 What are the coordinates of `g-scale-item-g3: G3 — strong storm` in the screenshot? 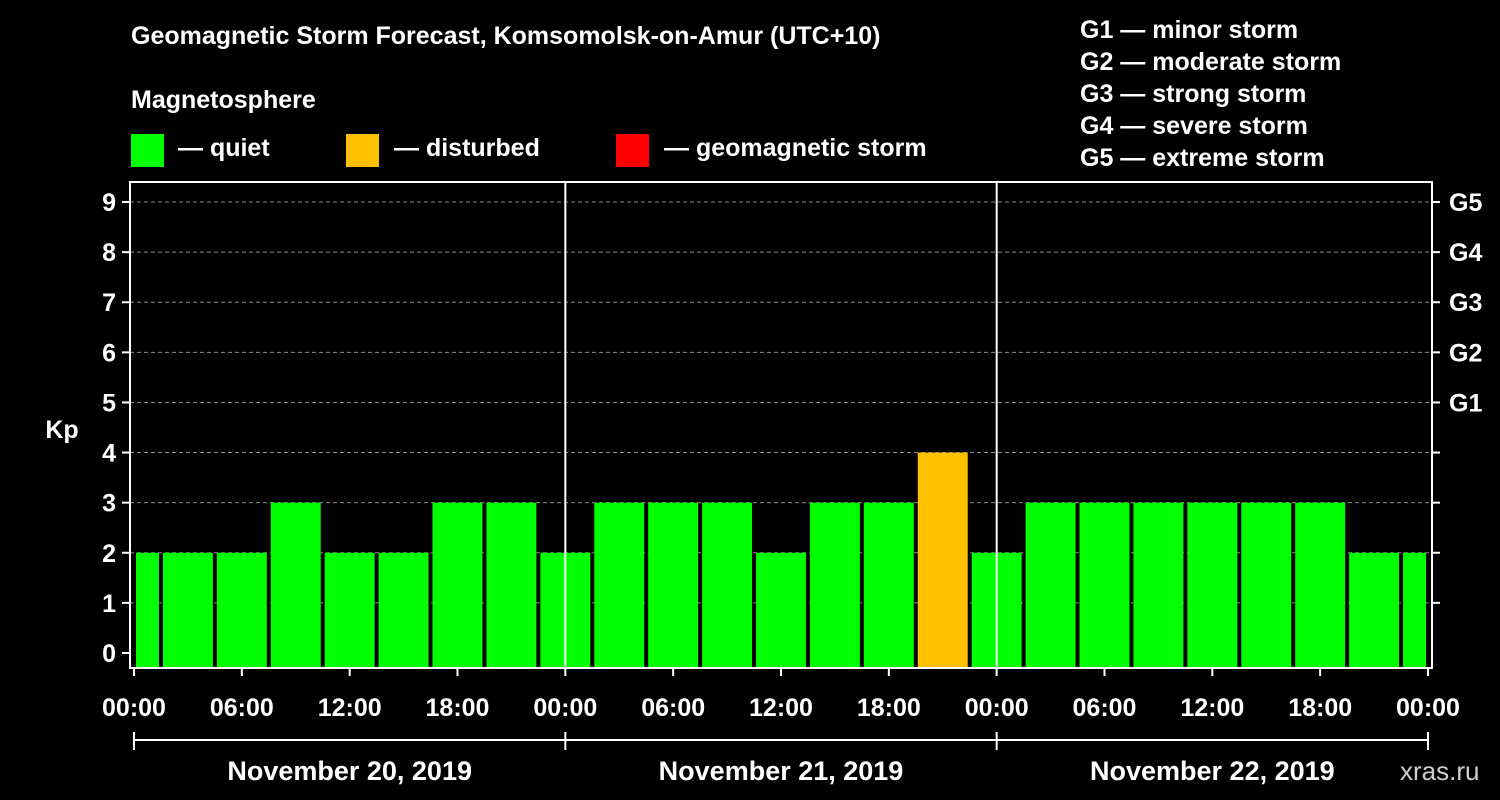 It's located at (1193, 94).